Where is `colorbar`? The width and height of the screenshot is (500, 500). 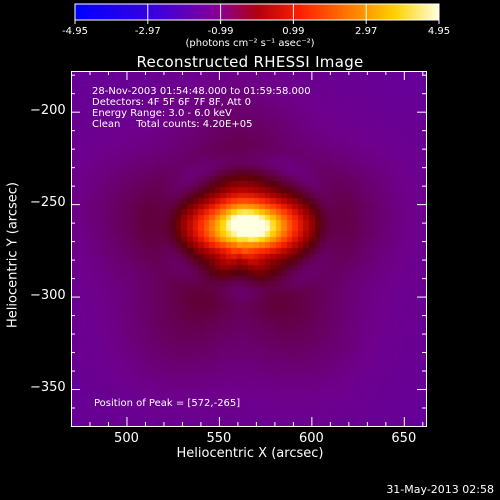
colorbar is located at coordinates (257, 13).